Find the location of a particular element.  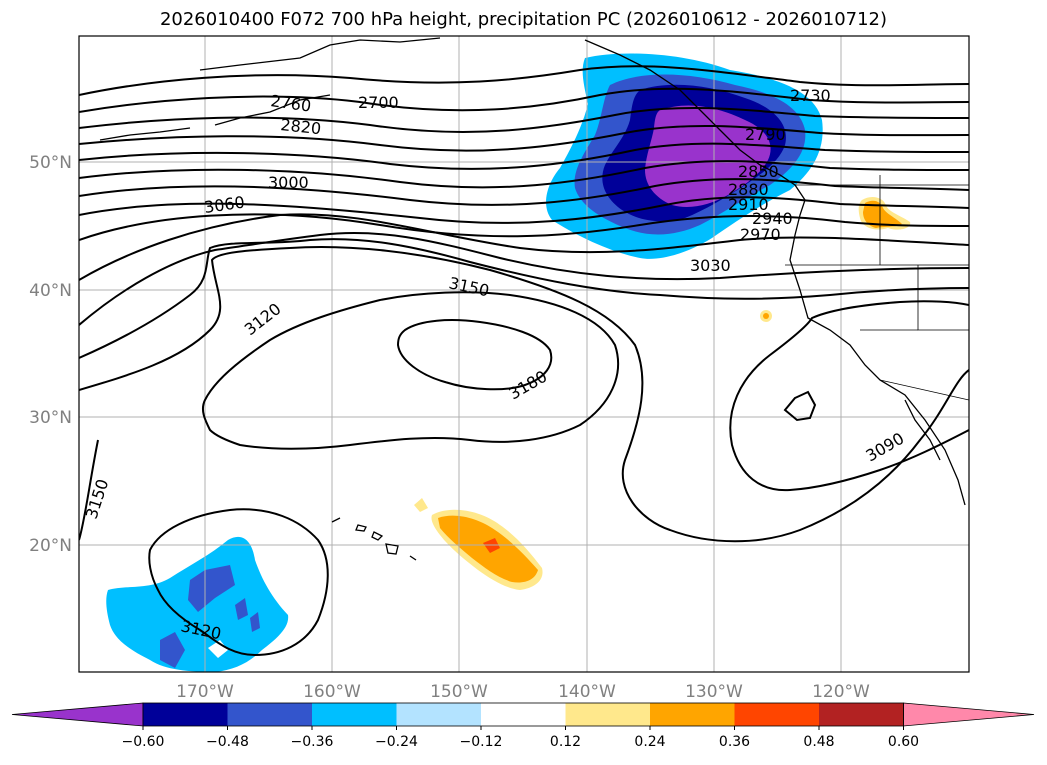

colorbar-tick-label: 0.24 is located at coordinates (649, 742).